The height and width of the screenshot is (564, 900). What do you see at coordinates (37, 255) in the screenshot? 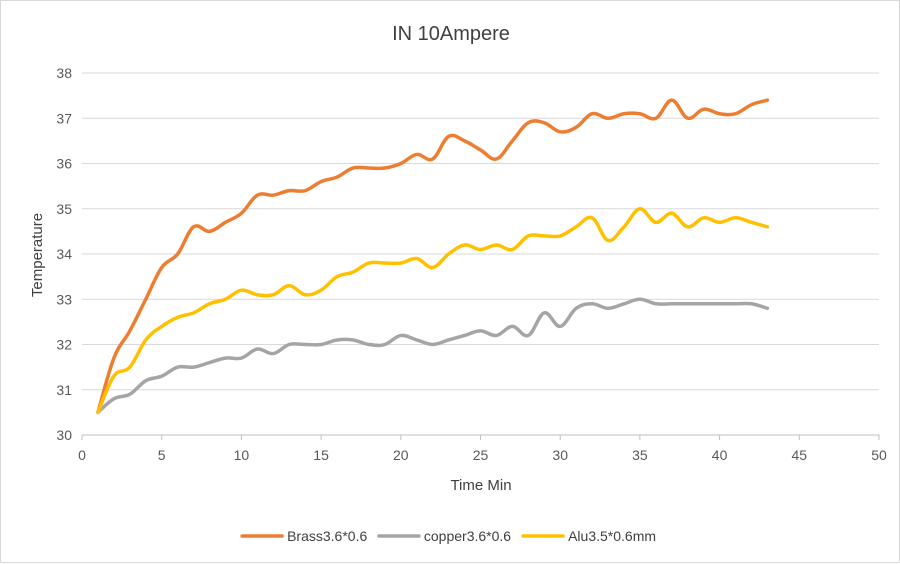
I see `y-axis-title: Temperature` at bounding box center [37, 255].